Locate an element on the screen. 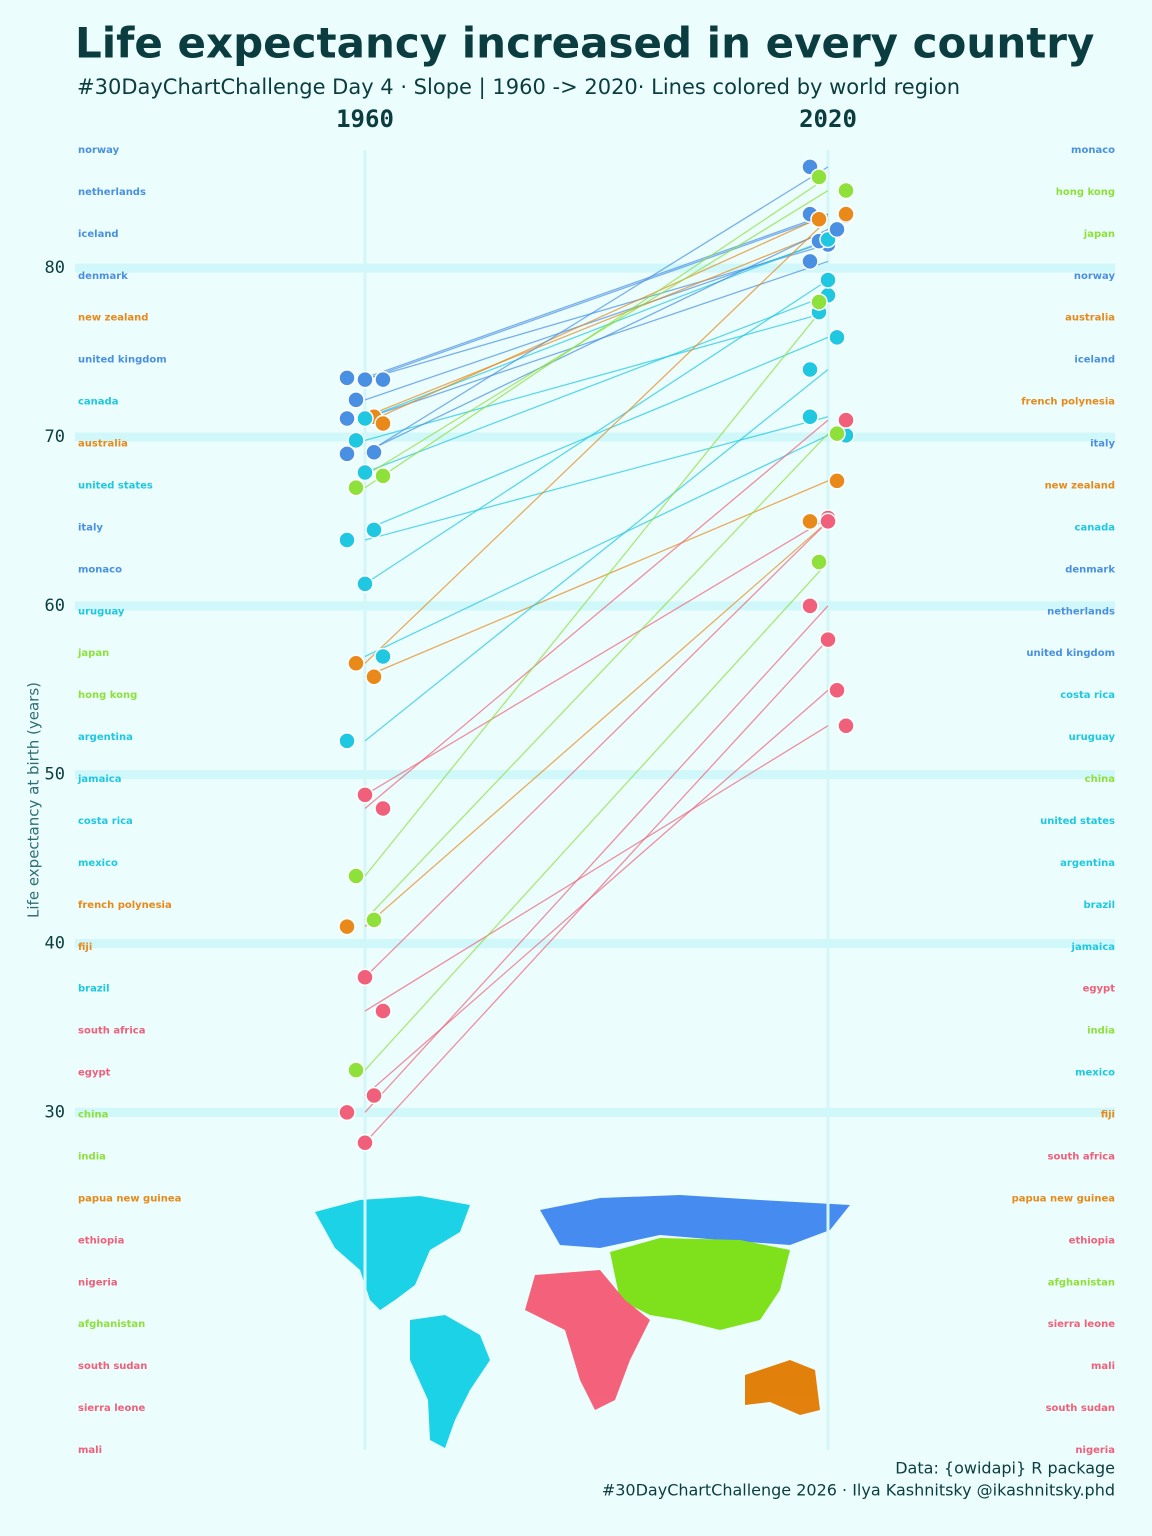 The width and height of the screenshot is (1152, 1536). y-tick-label: 50 is located at coordinates (55, 775).